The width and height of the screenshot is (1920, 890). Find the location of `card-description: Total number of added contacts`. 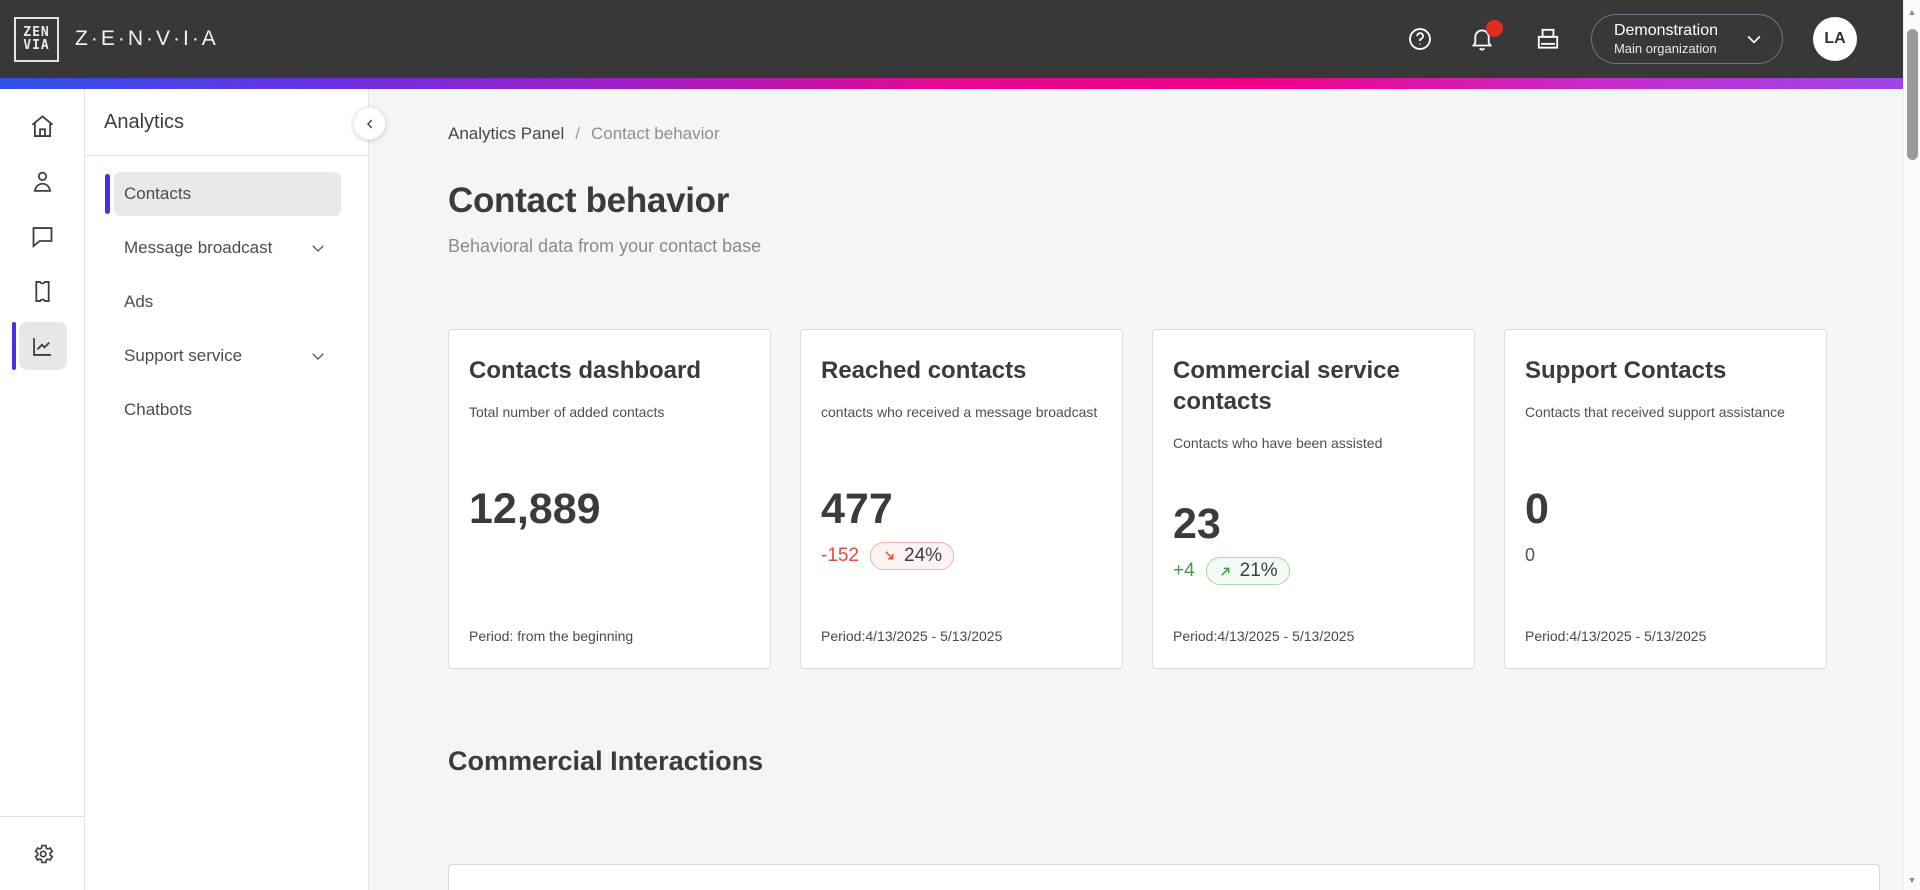

card-description: Total number of added contacts is located at coordinates (567, 412).